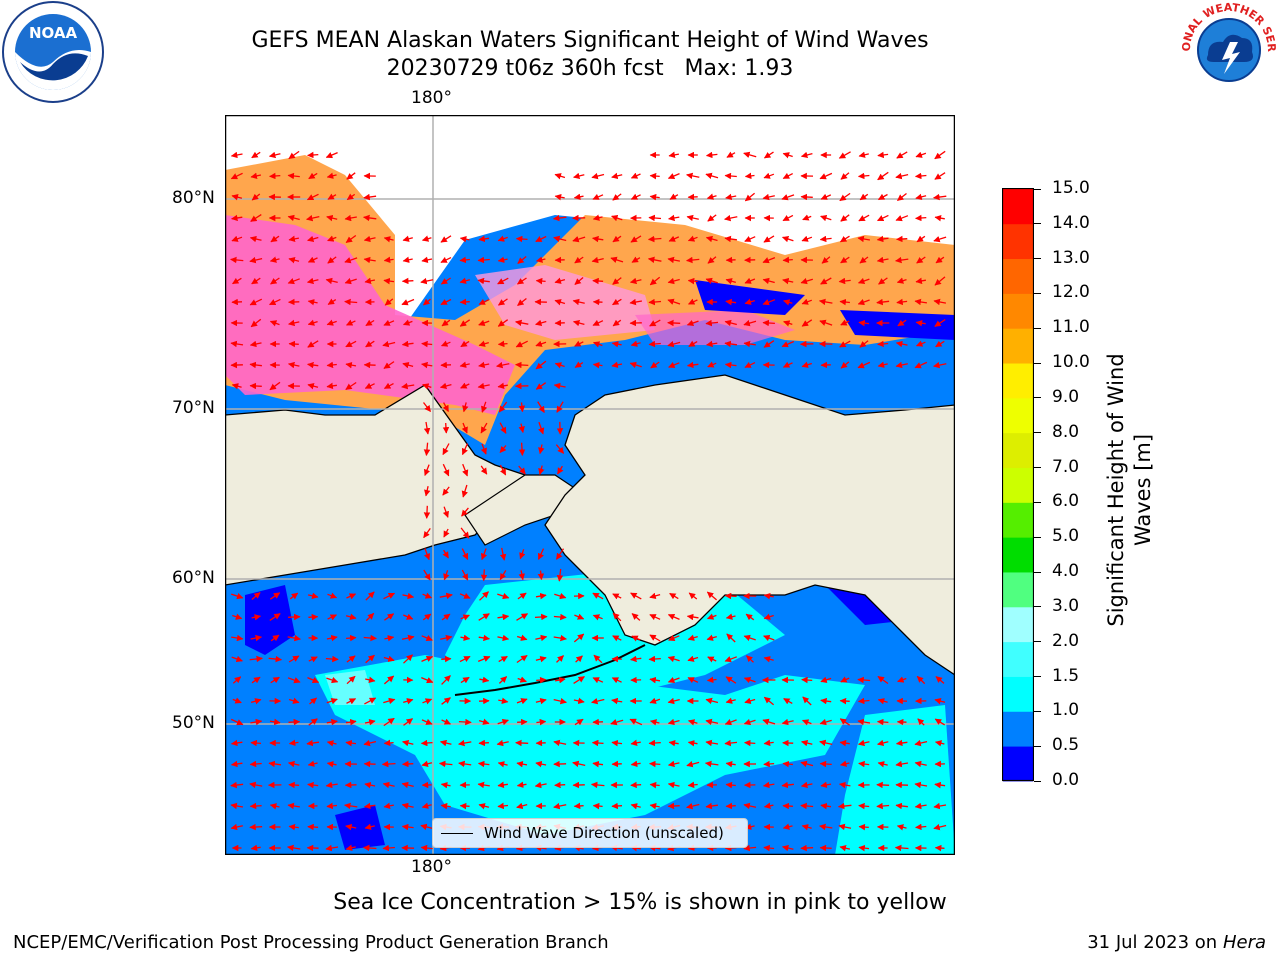  I want to click on lat-label-70: 70°N, so click(193, 408).